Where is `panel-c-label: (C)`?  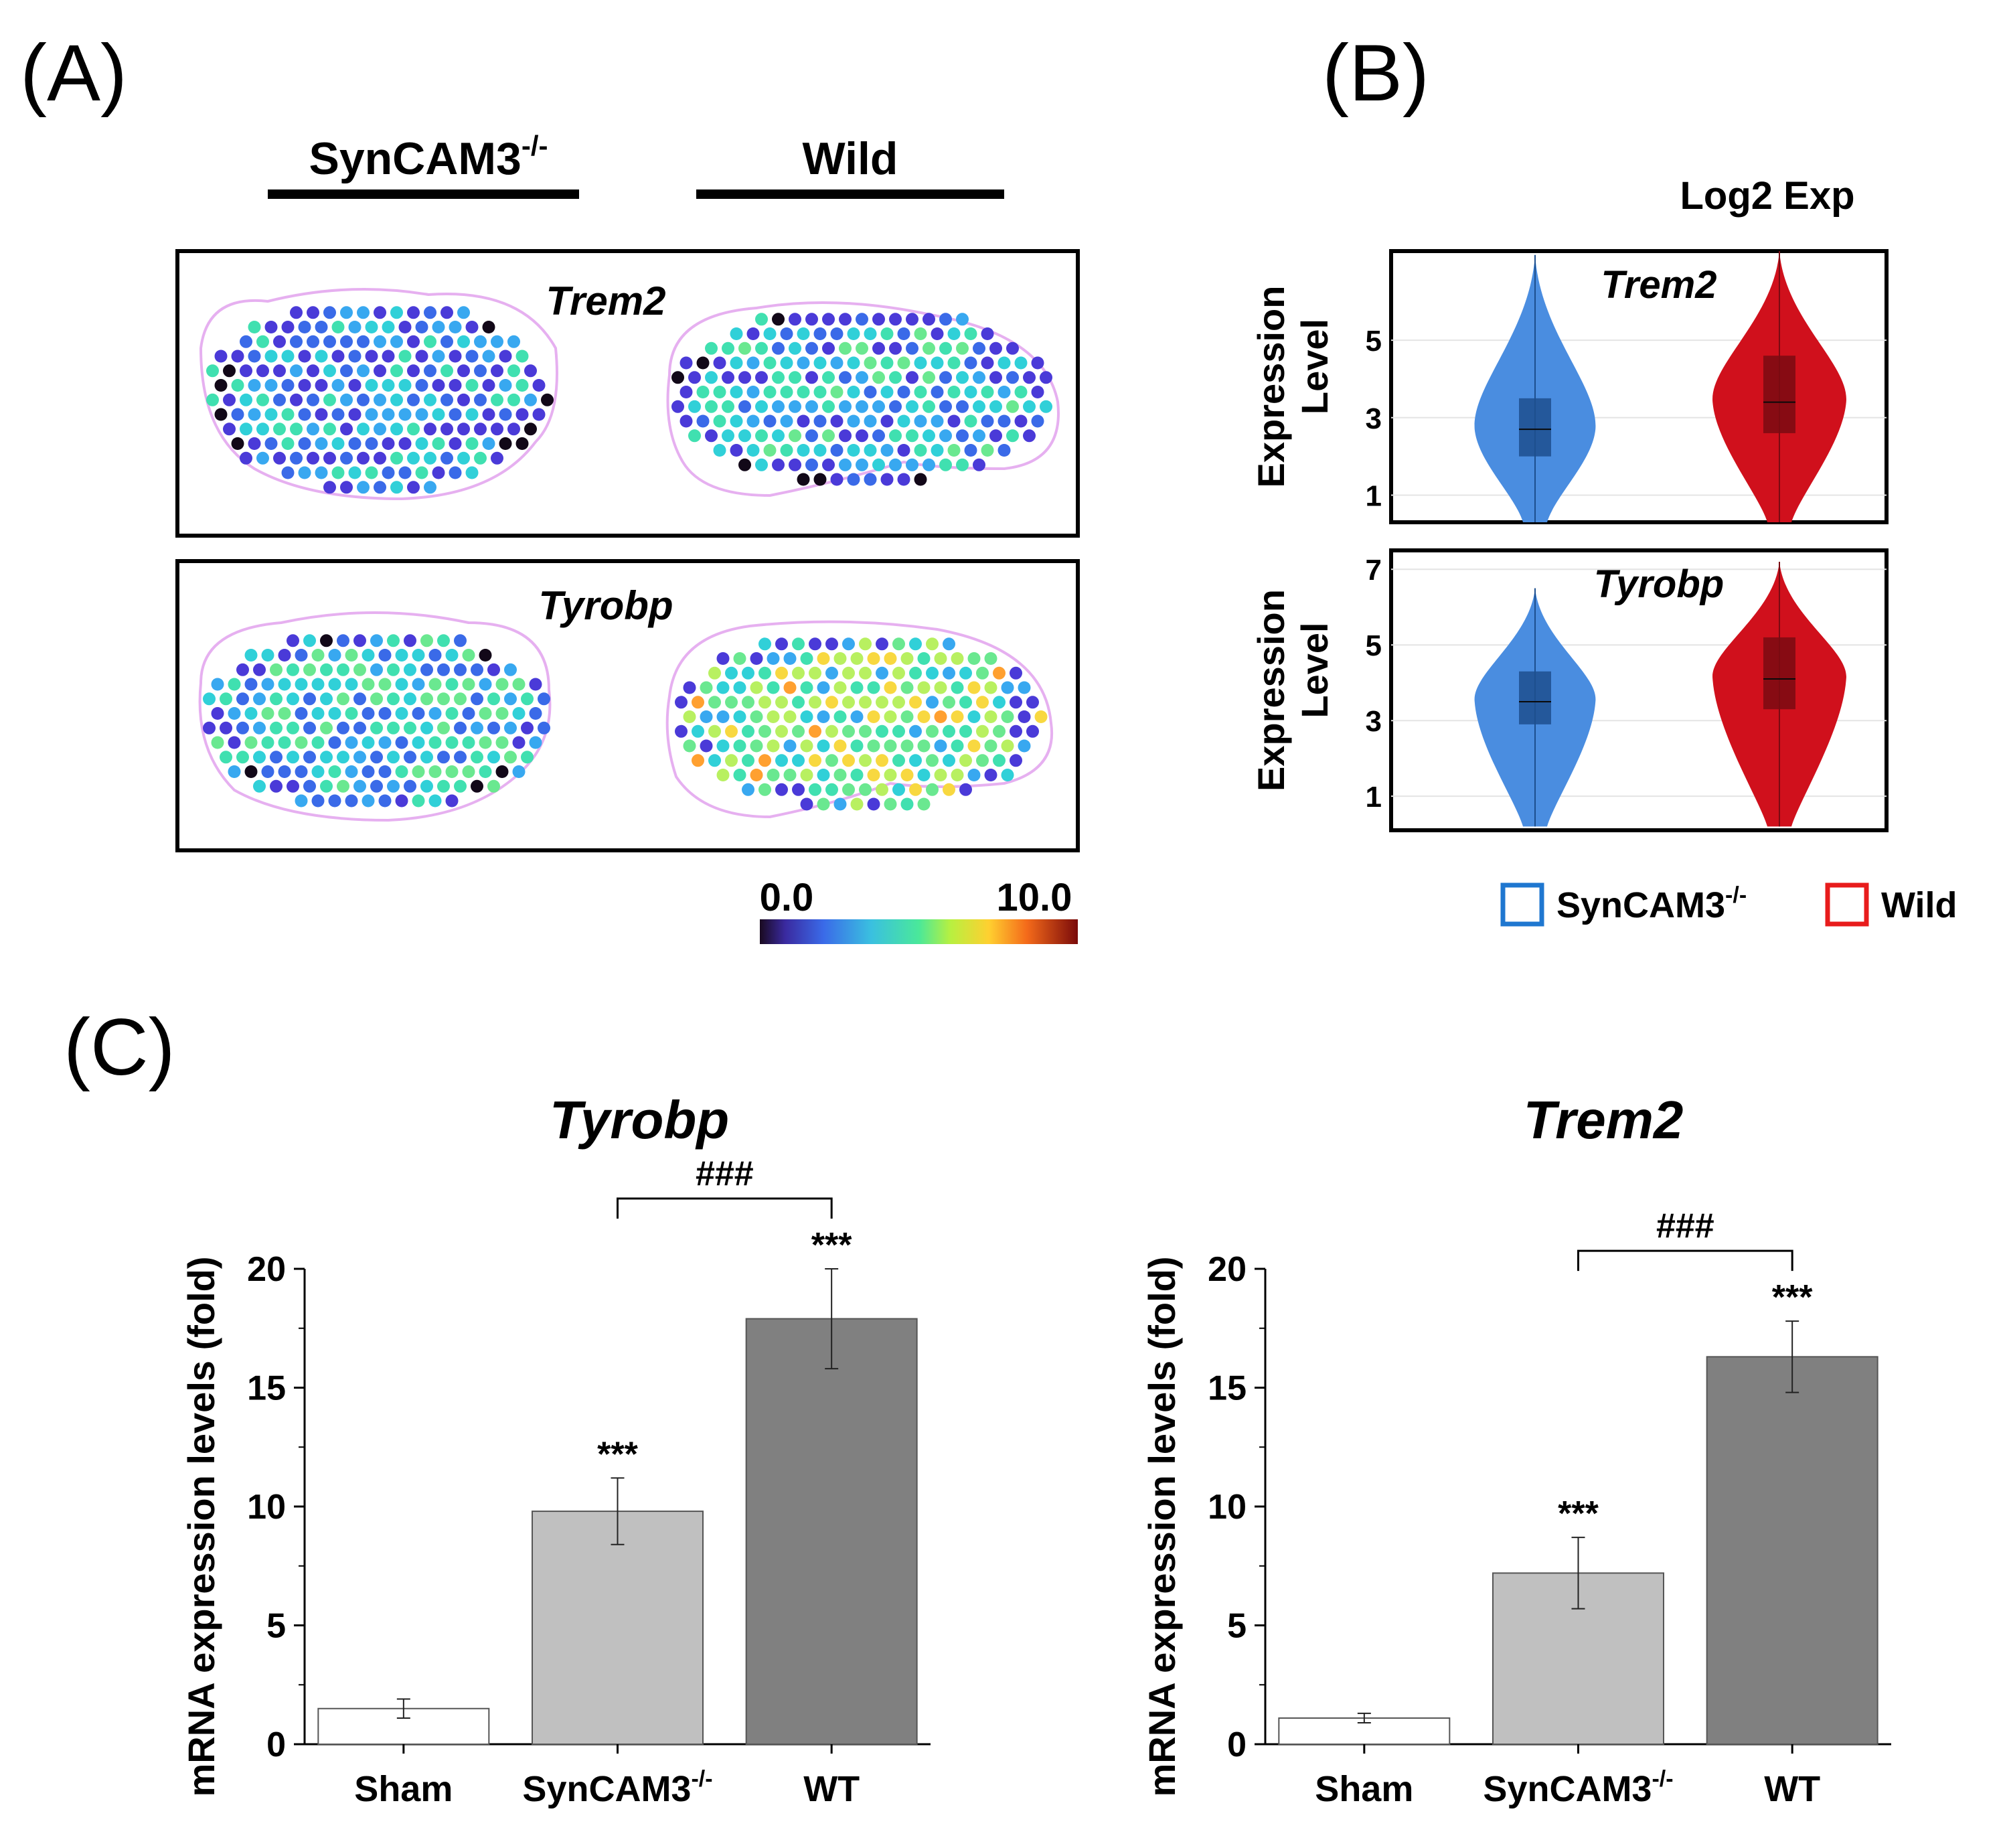
panel-c-label: (C) is located at coordinates (119, 1047).